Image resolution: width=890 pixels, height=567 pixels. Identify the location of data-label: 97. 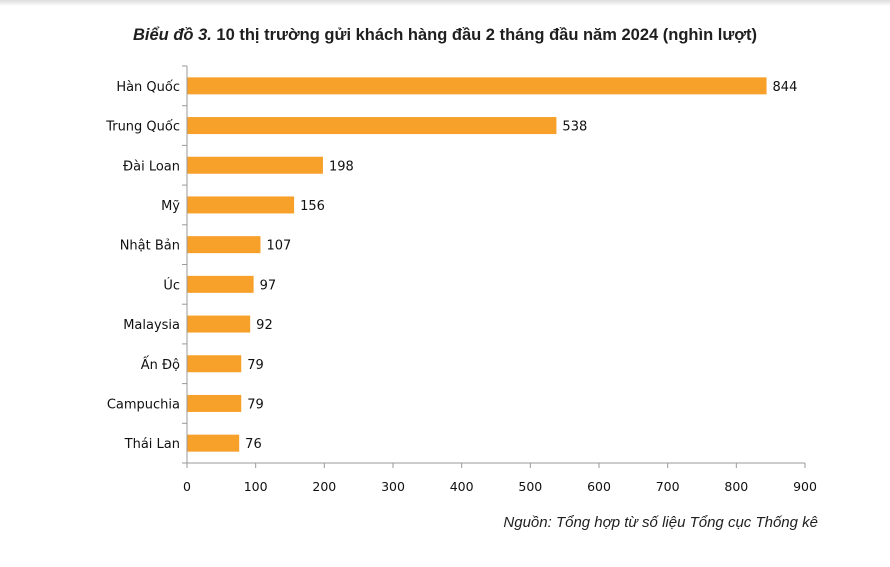
(268, 285).